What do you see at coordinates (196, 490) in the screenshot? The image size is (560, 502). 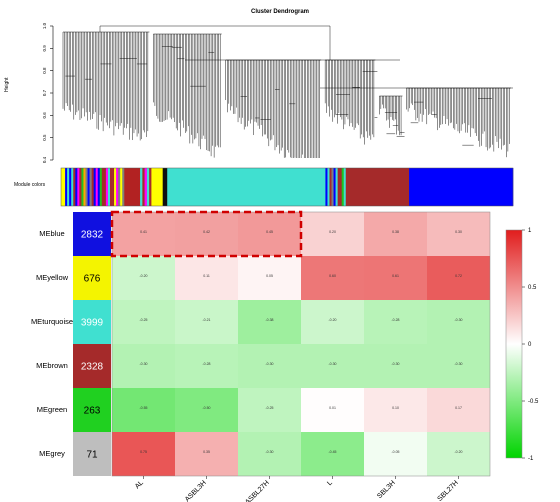 I see `column-label: ASBL3H` at bounding box center [196, 490].